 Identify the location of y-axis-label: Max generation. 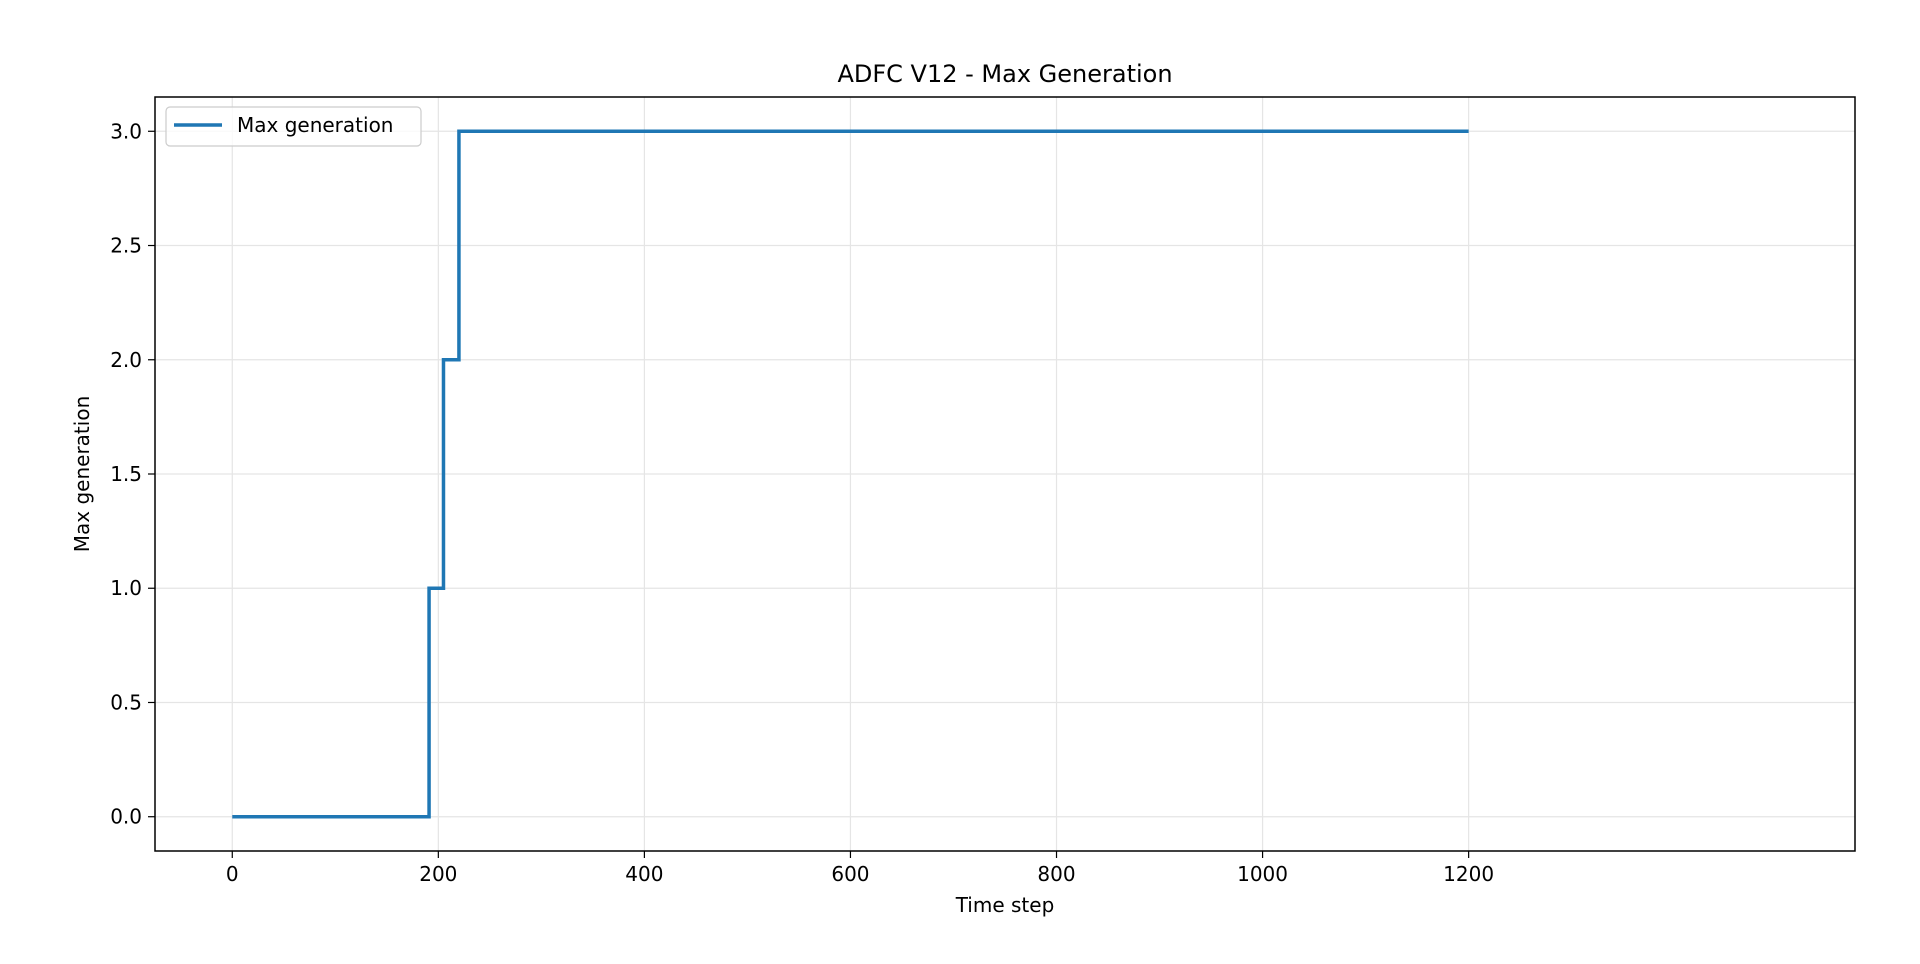
(82, 474).